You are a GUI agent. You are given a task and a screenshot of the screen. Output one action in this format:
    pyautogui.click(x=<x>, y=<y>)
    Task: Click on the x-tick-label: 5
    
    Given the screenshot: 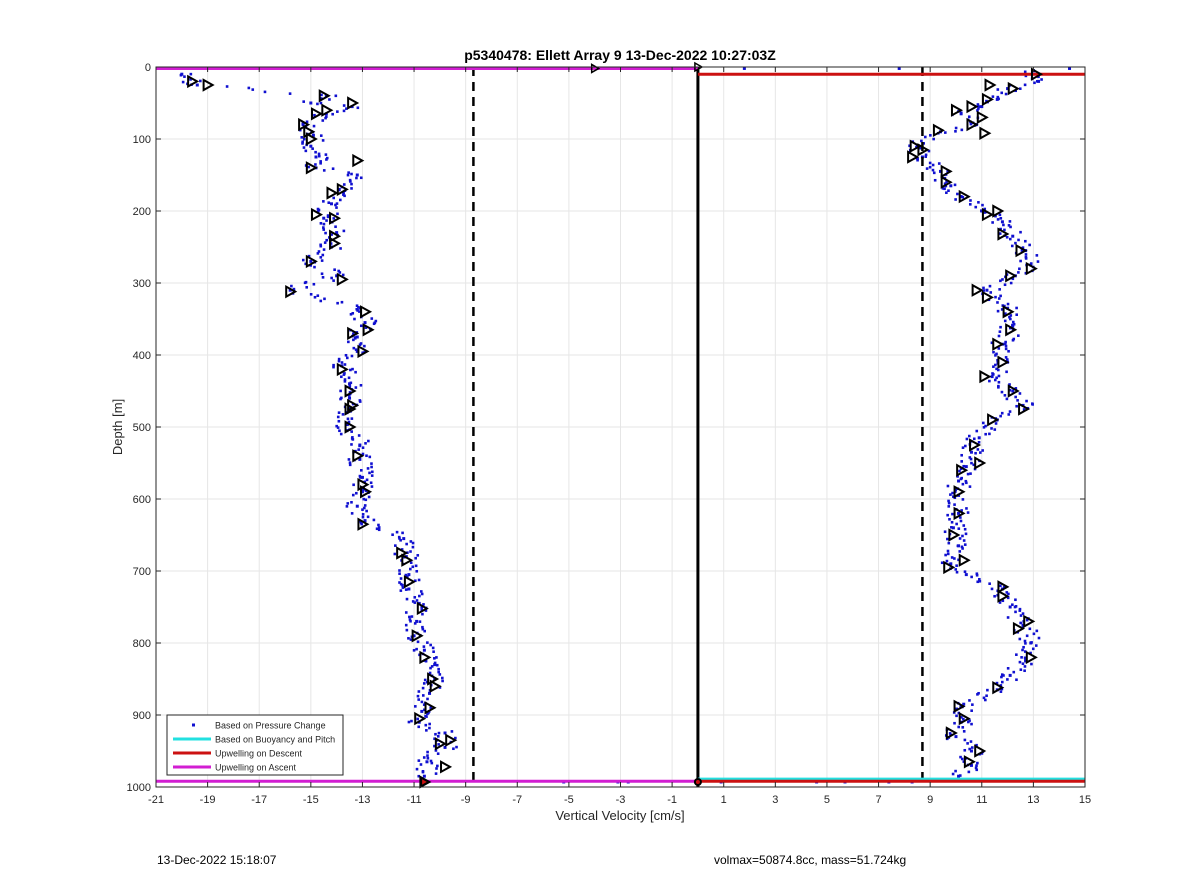 What is the action you would take?
    pyautogui.click(x=827, y=800)
    